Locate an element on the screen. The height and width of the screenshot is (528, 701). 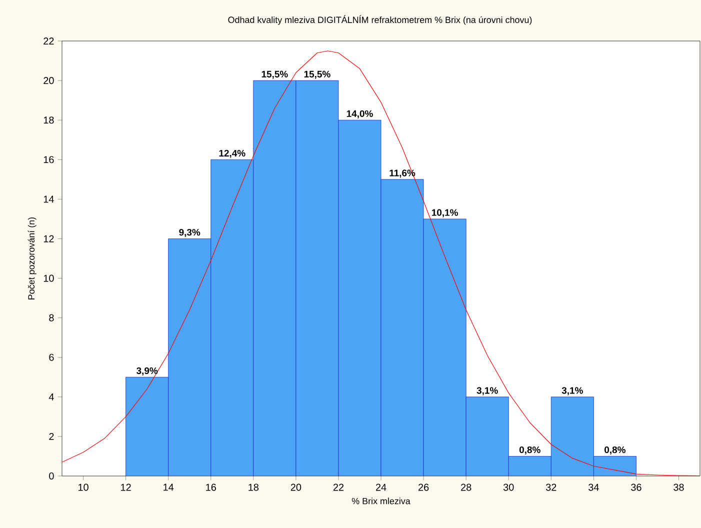
x-tick-label: 24 is located at coordinates (381, 487).